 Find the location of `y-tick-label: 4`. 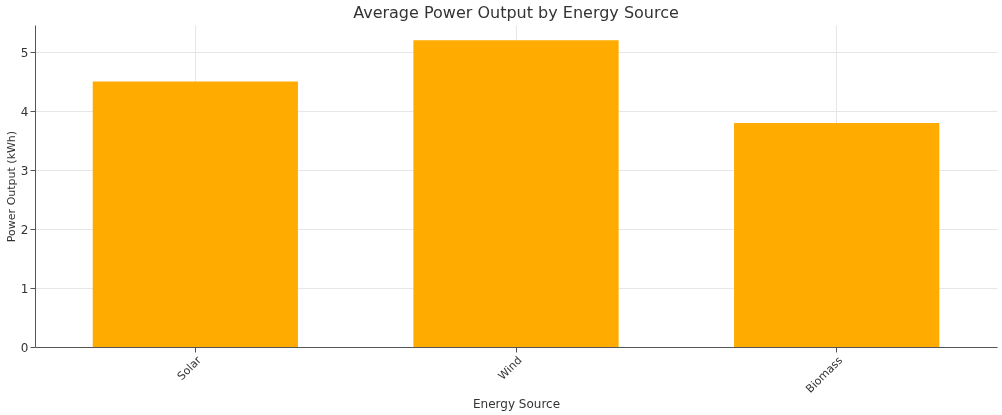

y-tick-label: 4 is located at coordinates (24, 111).